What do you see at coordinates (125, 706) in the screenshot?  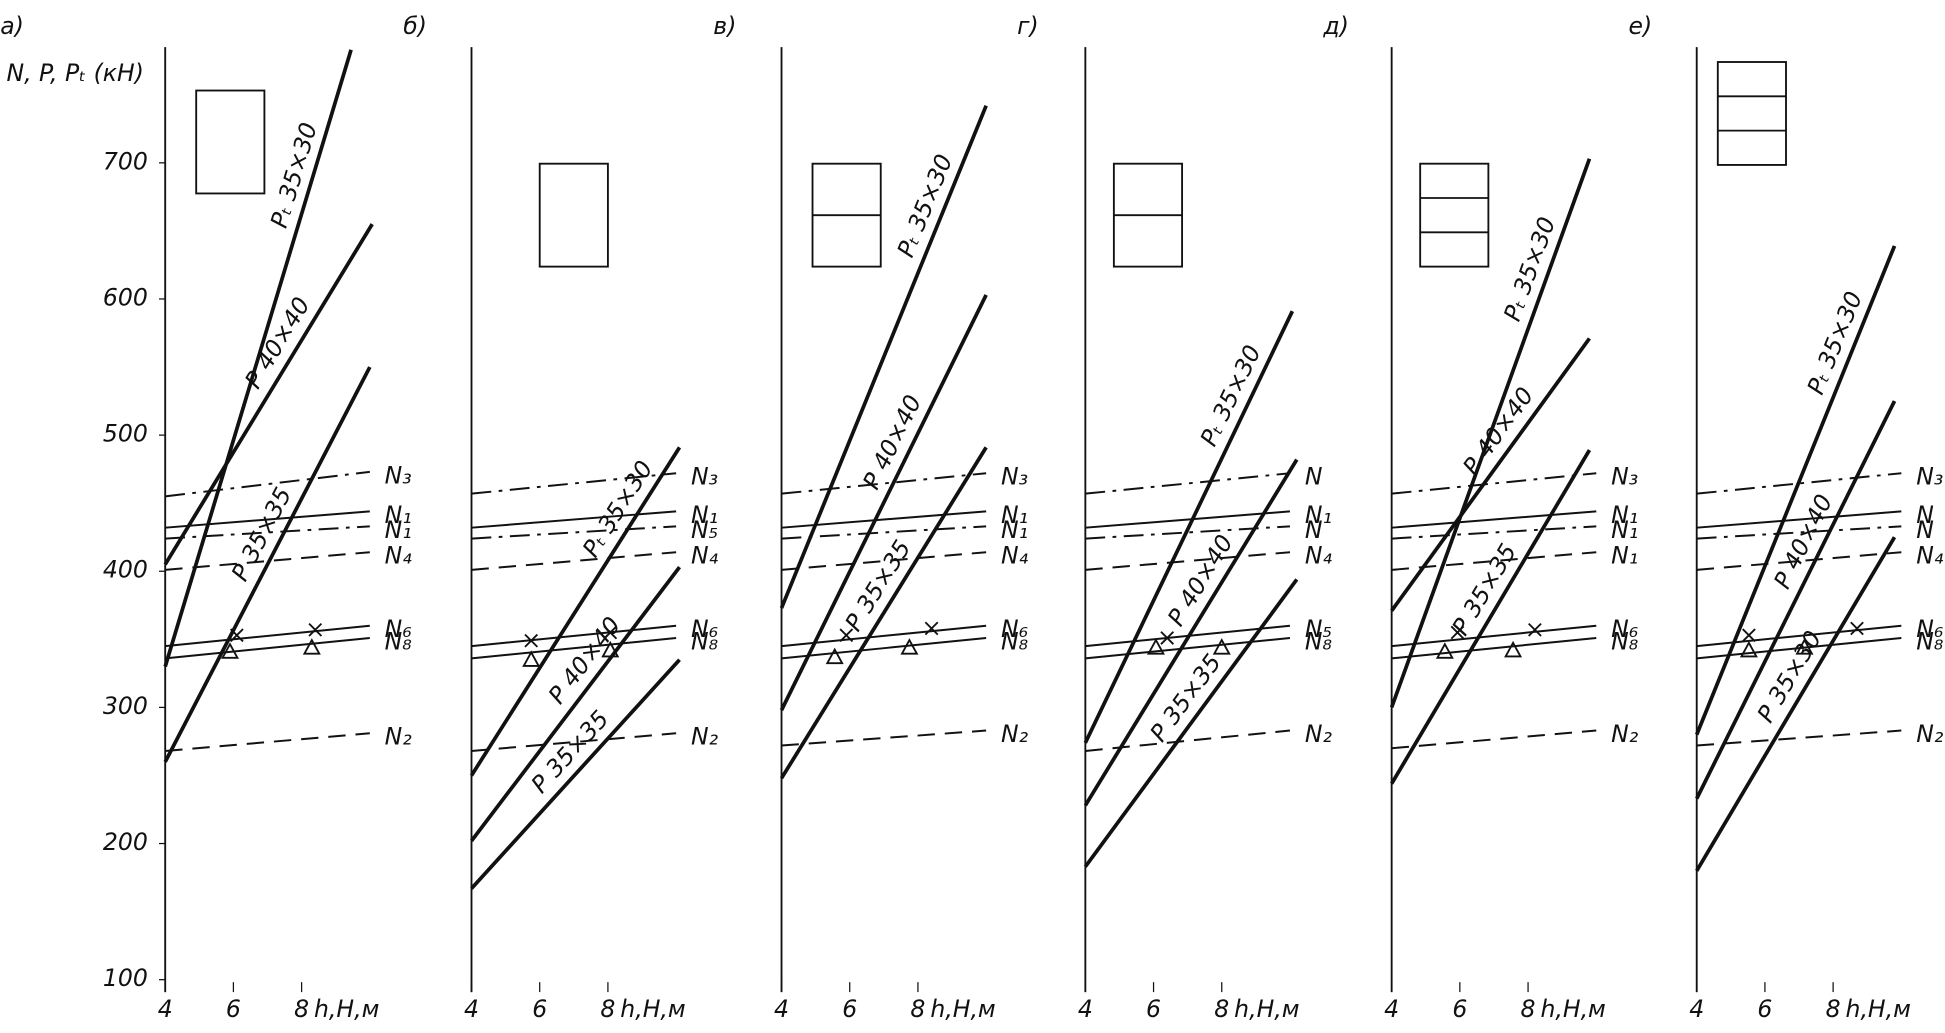 I see `y-tick-label: 300` at bounding box center [125, 706].